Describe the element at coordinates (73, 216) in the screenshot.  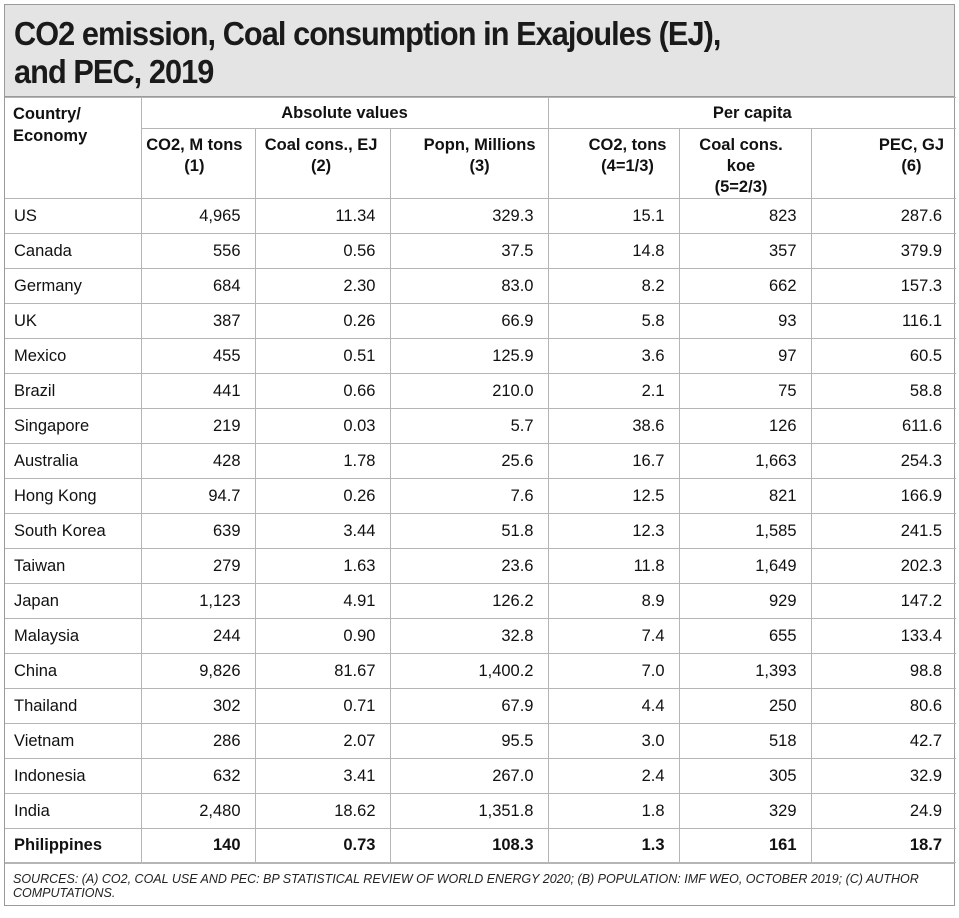
I see `country-name: US` at that location.